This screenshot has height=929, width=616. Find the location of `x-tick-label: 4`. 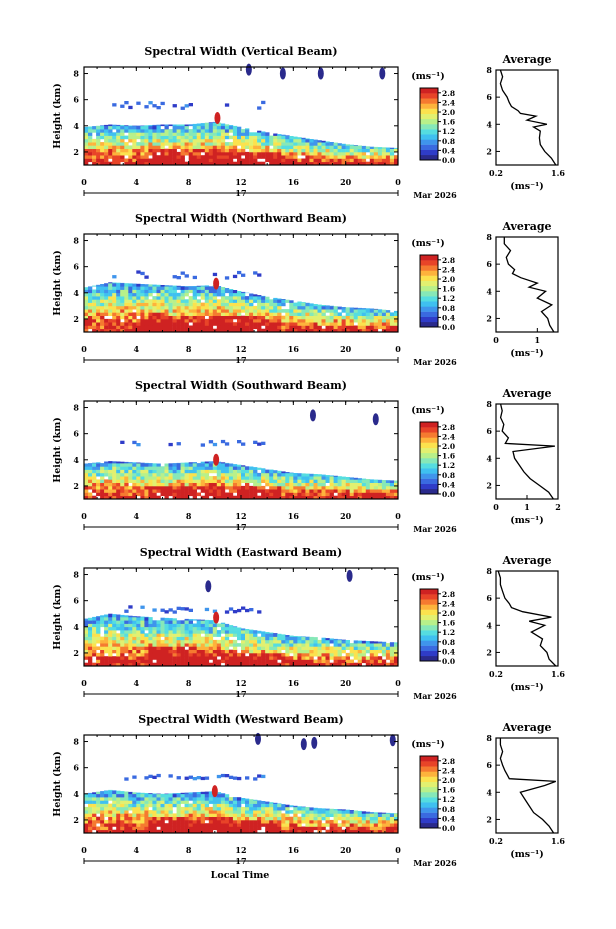

x-tick-label: 4 is located at coordinates (137, 683).